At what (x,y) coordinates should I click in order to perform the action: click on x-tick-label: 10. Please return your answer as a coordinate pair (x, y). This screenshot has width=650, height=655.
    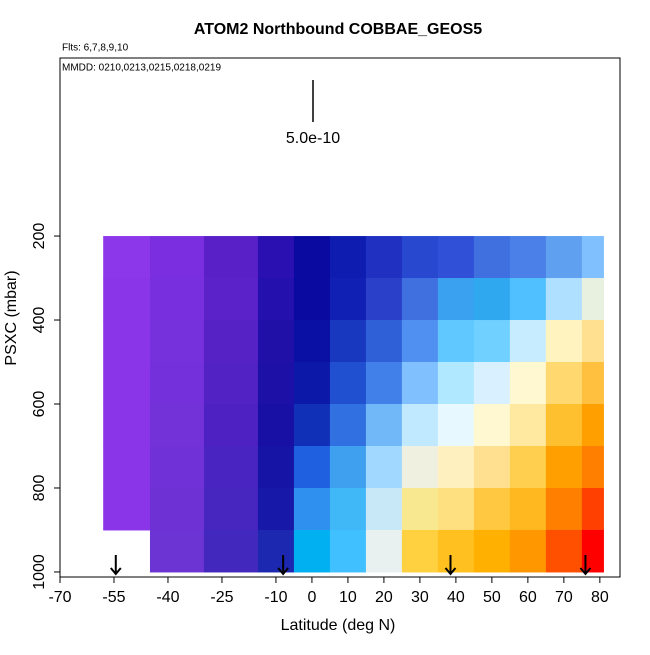
    Looking at the image, I should click on (348, 597).